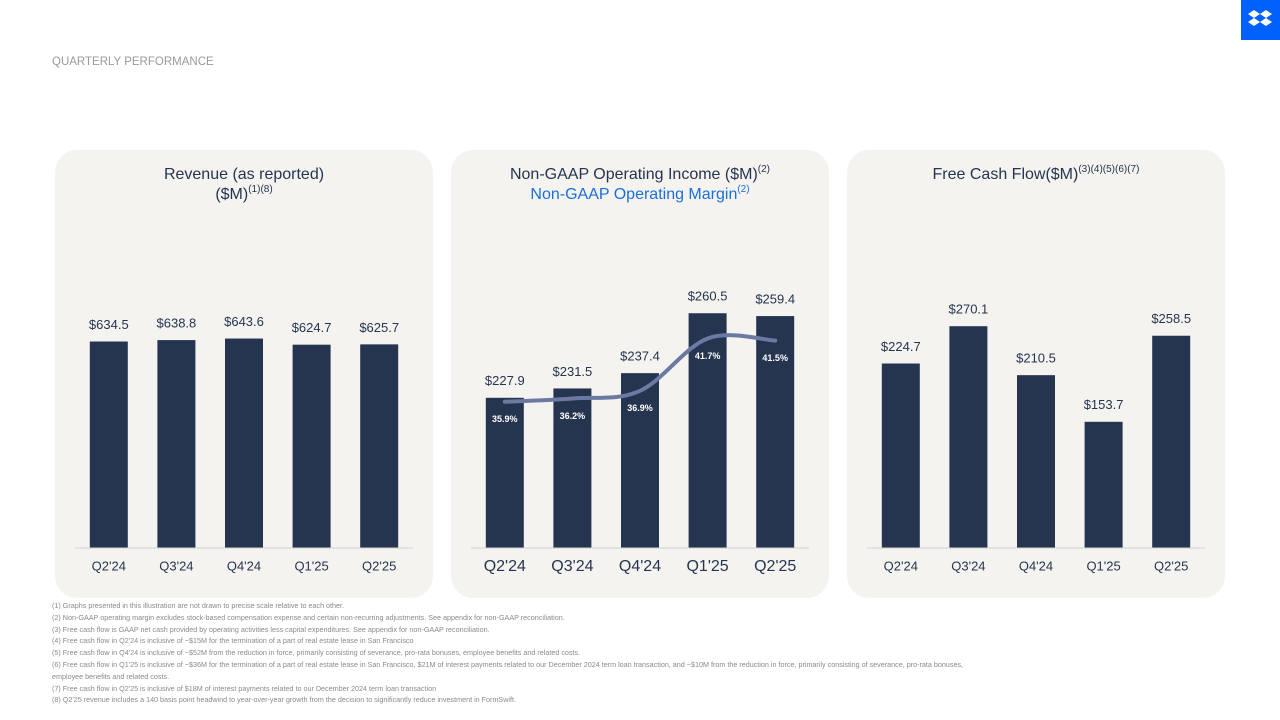 Image resolution: width=1280 pixels, height=720 pixels. What do you see at coordinates (244, 321) in the screenshot?
I see `bar-value-label: $643.6` at bounding box center [244, 321].